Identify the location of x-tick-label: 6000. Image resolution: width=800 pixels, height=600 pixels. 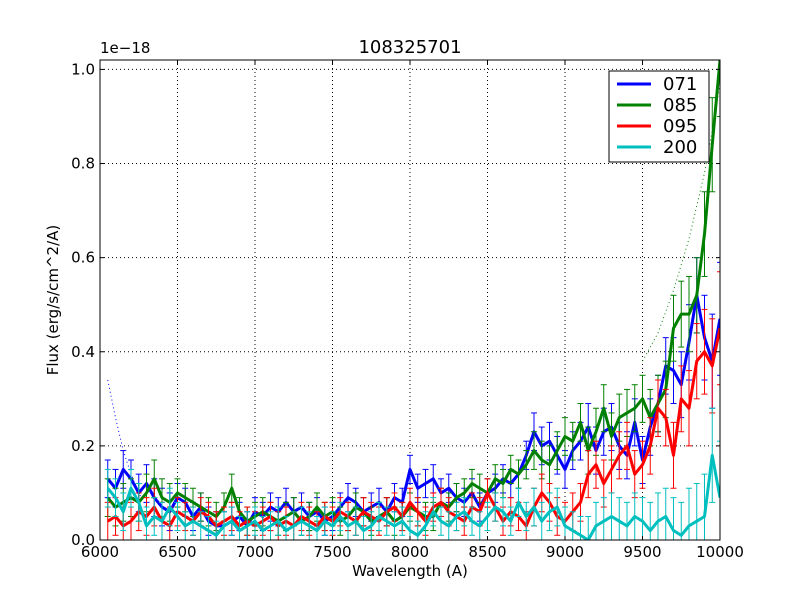
(100, 552).